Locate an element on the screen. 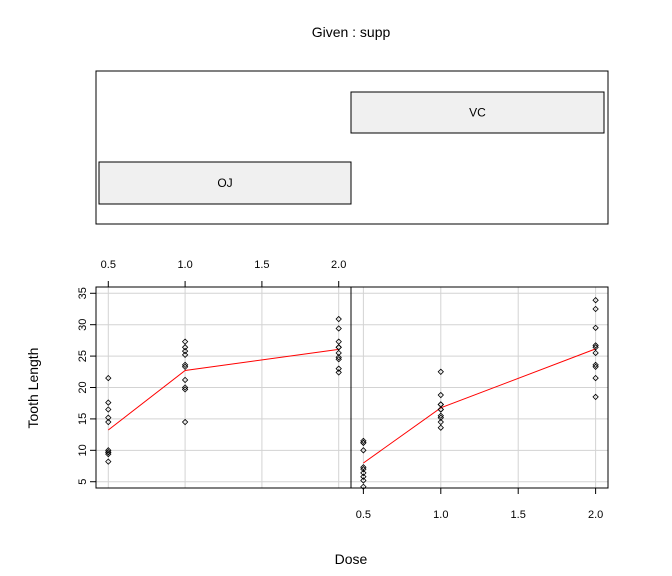 The image size is (672, 576). y-tick-label: 30 is located at coordinates (83, 325).